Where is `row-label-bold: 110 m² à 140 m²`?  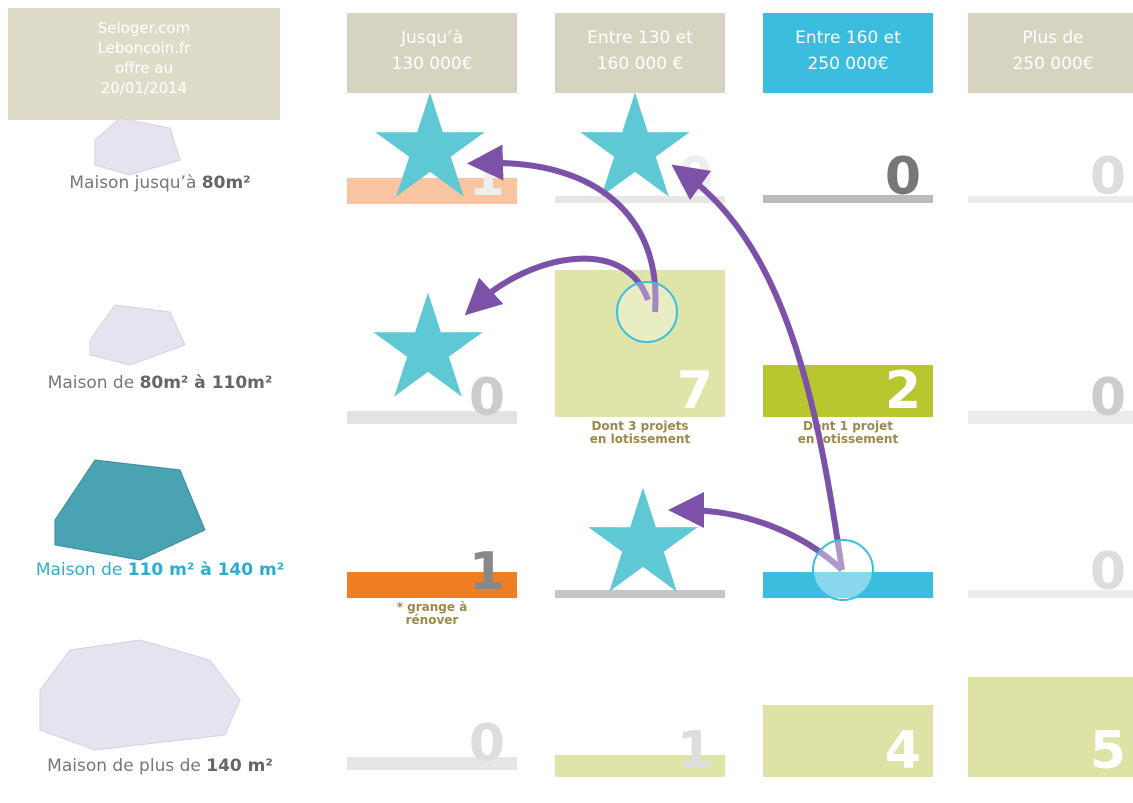
row-label-bold: 110 m² à 140 m² is located at coordinates (206, 570).